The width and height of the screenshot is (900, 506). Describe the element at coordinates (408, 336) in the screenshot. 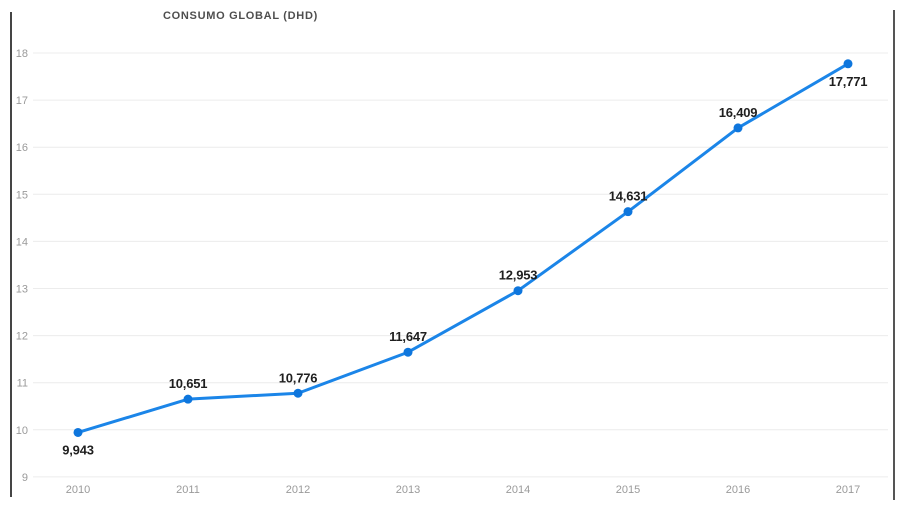

I see `data-point-label: 11,647` at that location.